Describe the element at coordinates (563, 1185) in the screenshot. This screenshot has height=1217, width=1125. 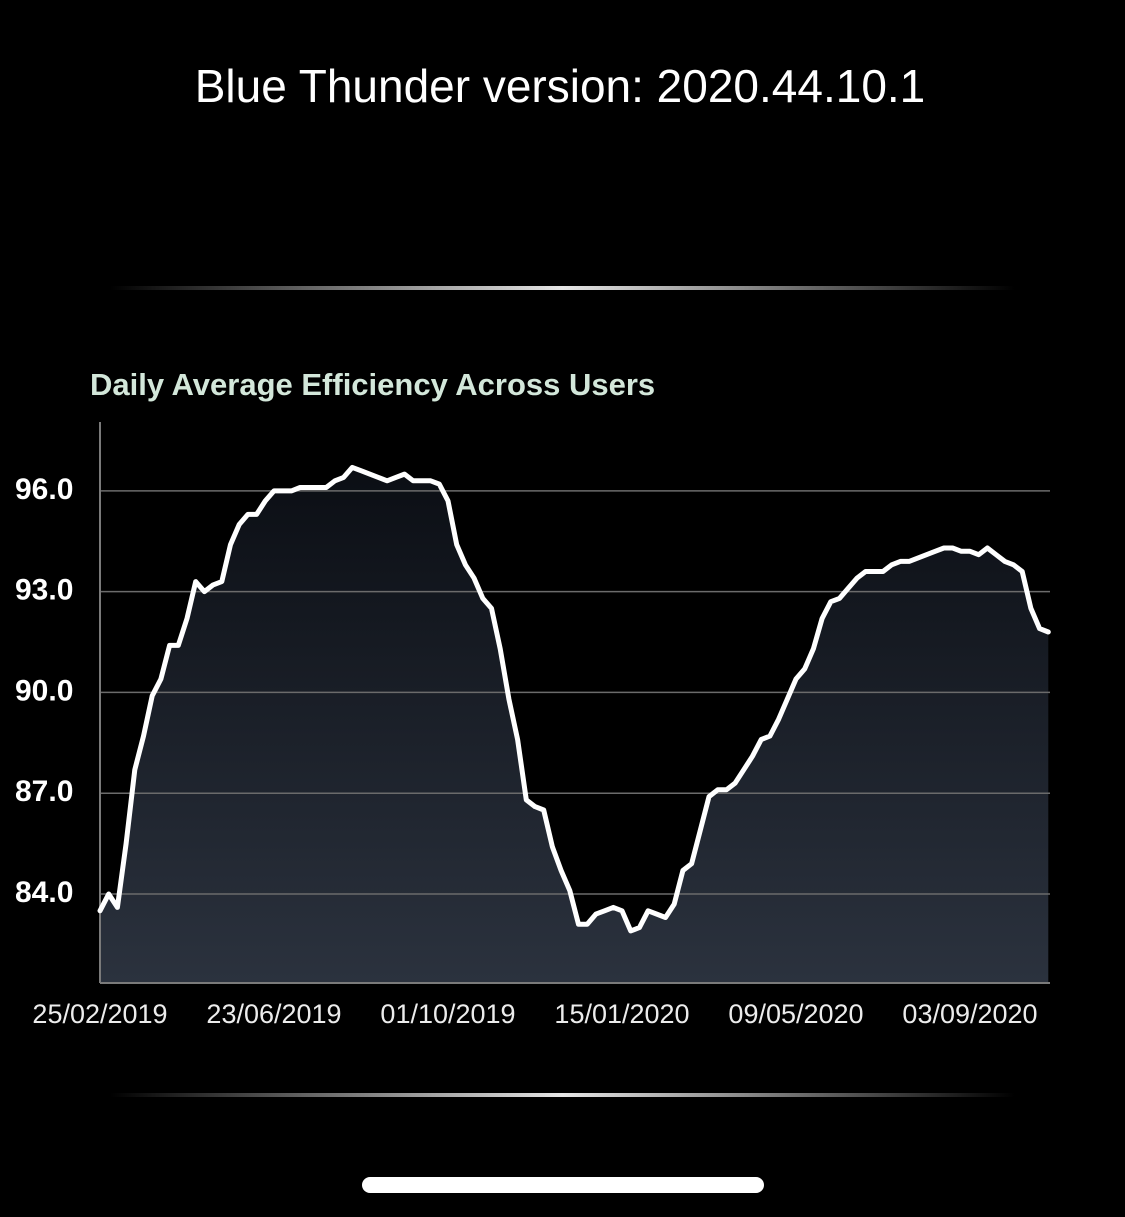
I see `home-indicator` at that location.